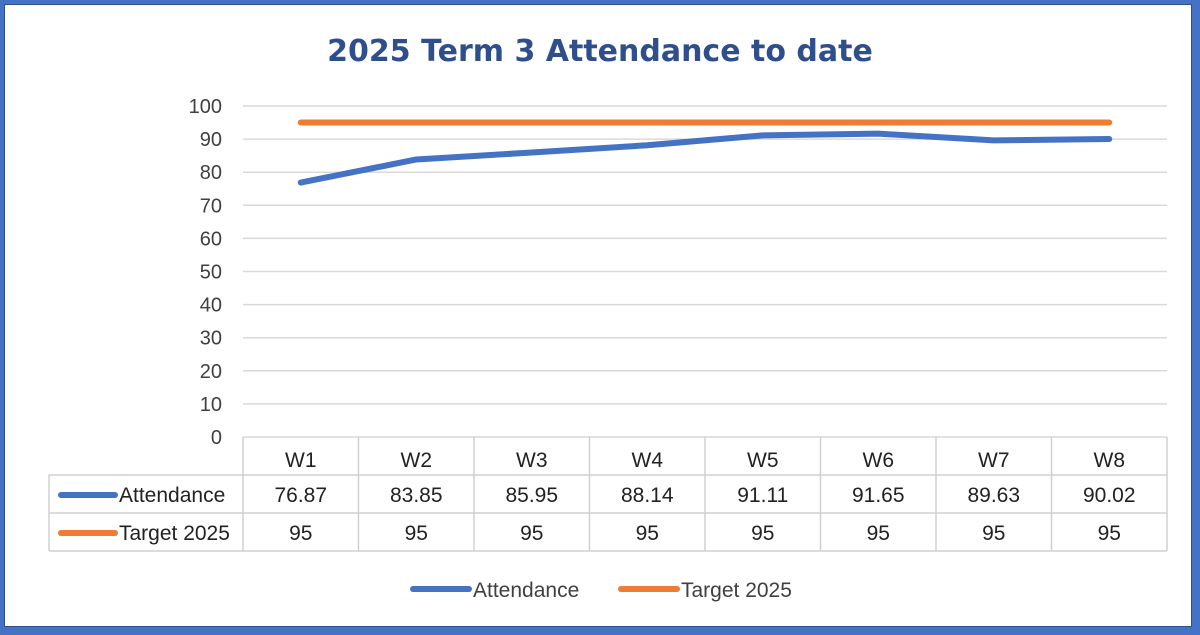 This screenshot has width=1200, height=635. Describe the element at coordinates (763, 460) in the screenshot. I see `x-category-label: W5` at that location.